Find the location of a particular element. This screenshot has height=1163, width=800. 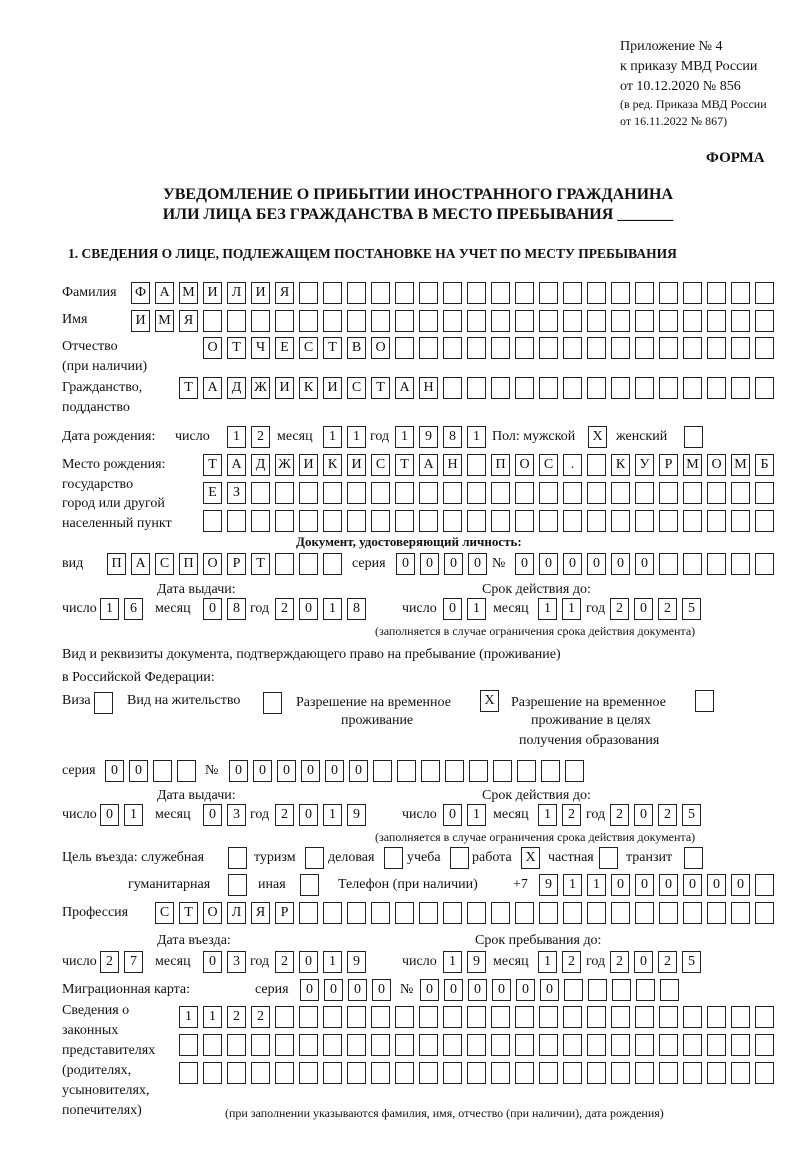

char-box: 5 is located at coordinates (691, 609).